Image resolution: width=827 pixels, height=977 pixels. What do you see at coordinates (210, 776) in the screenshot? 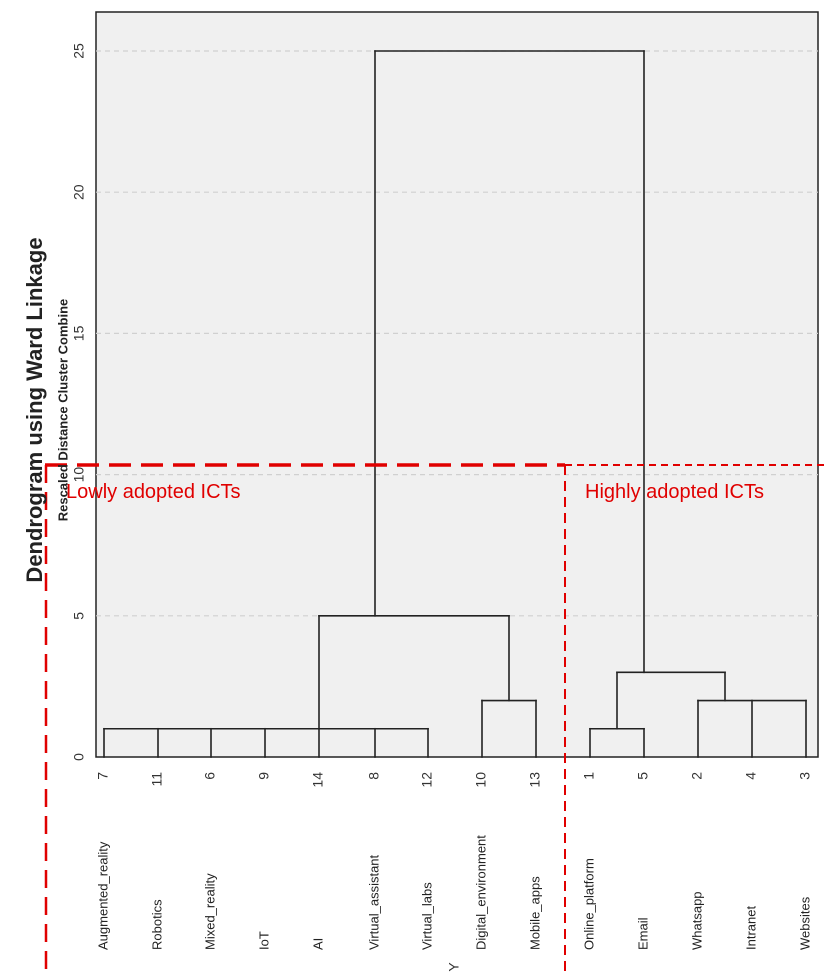
I see `leaf-case-number: 6` at bounding box center [210, 776].